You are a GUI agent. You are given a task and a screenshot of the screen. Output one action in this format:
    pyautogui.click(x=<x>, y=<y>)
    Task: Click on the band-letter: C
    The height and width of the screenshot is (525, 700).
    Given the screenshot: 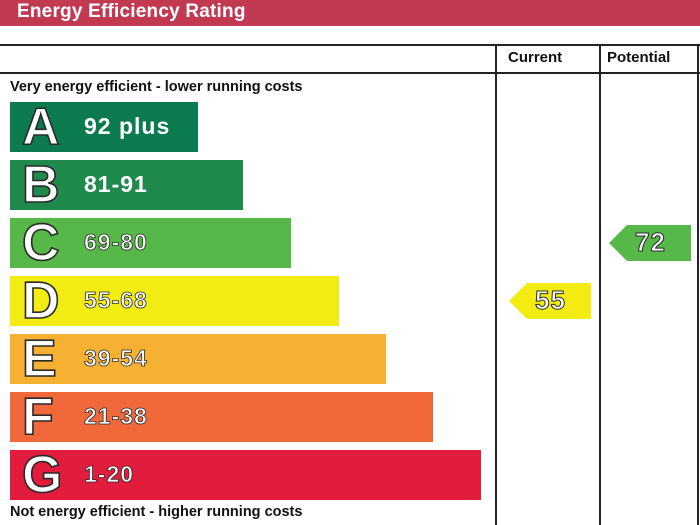 What is the action you would take?
    pyautogui.click(x=40, y=243)
    